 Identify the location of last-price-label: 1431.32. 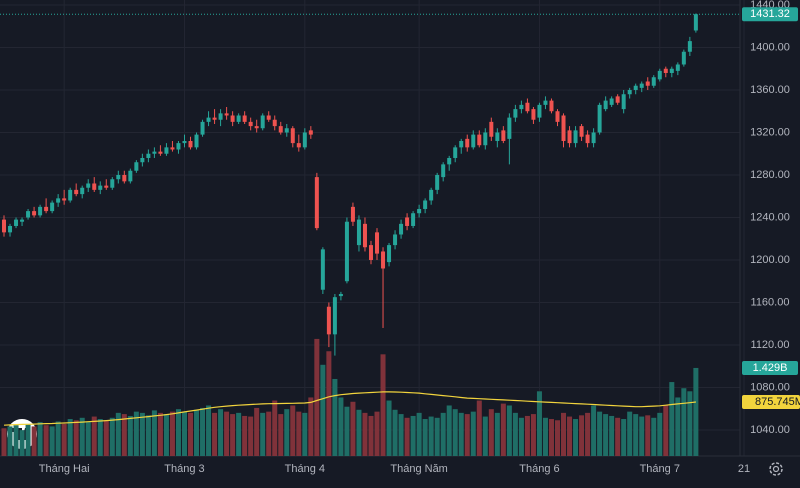
(770, 14).